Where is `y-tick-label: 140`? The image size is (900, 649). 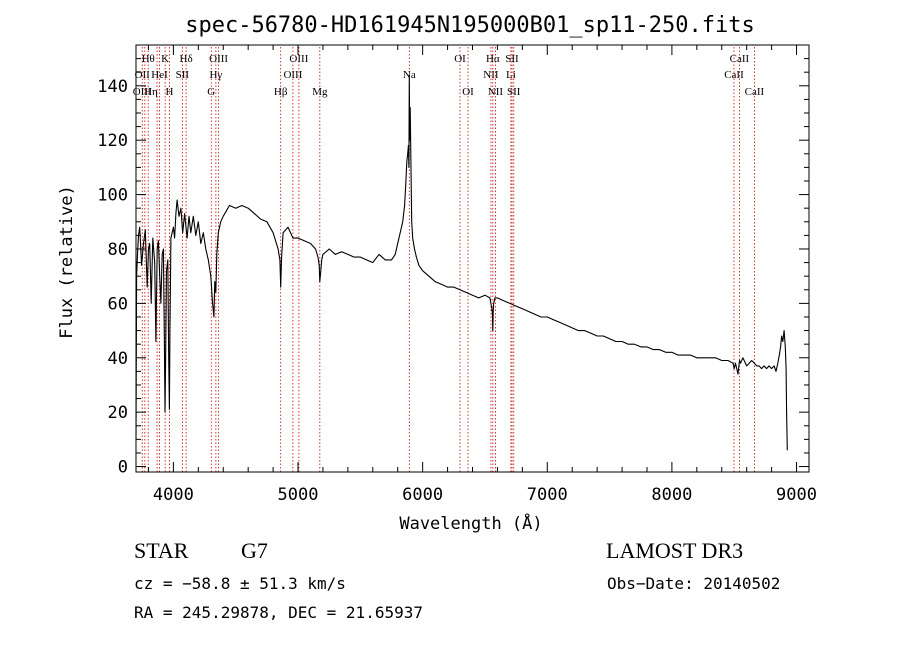 y-tick-label: 140 is located at coordinates (112, 87).